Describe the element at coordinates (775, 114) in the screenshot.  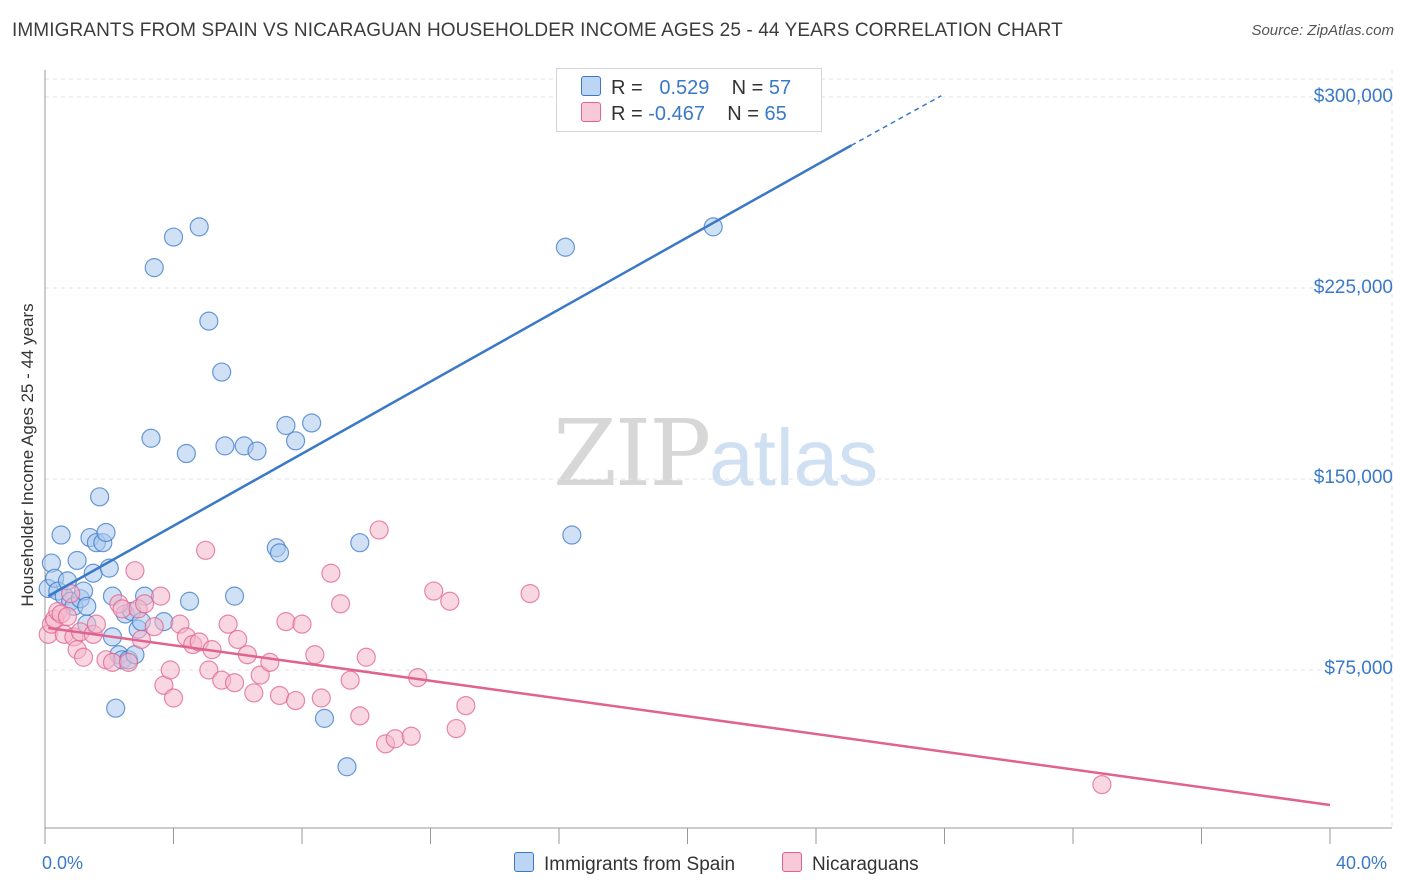
I see `n-value: 65` at that location.